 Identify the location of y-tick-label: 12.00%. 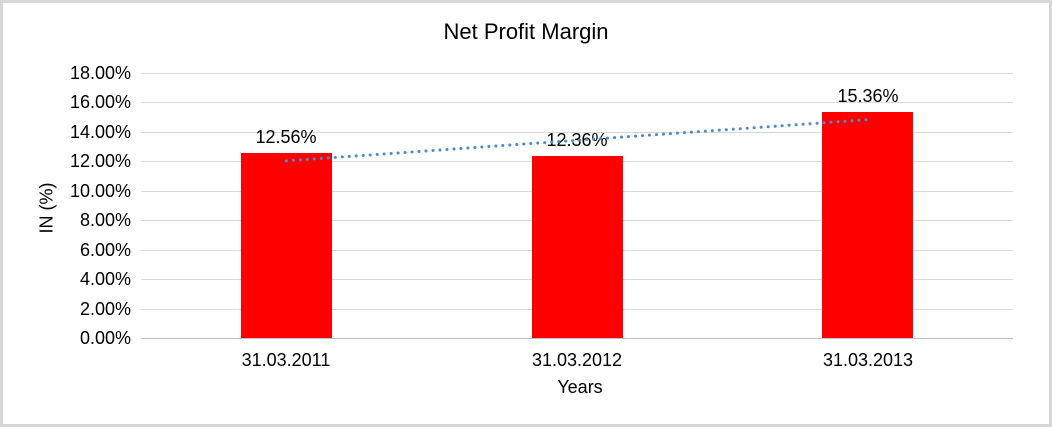
(100, 161).